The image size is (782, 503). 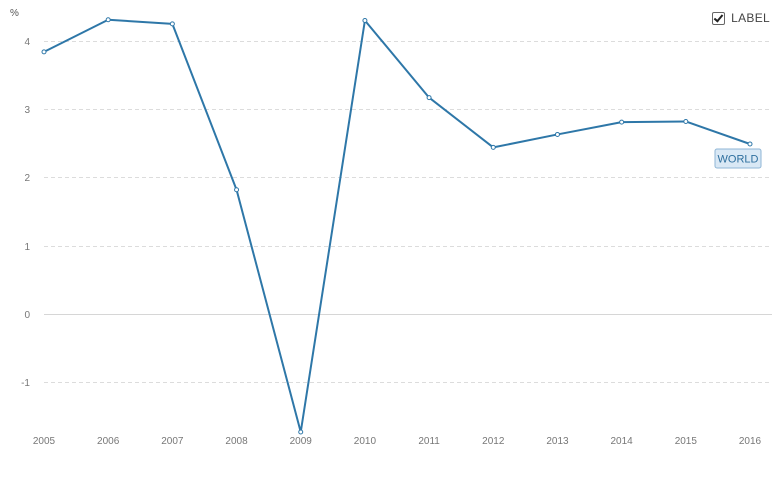 I want to click on label-toggle-text: LABEL, so click(x=750, y=18).